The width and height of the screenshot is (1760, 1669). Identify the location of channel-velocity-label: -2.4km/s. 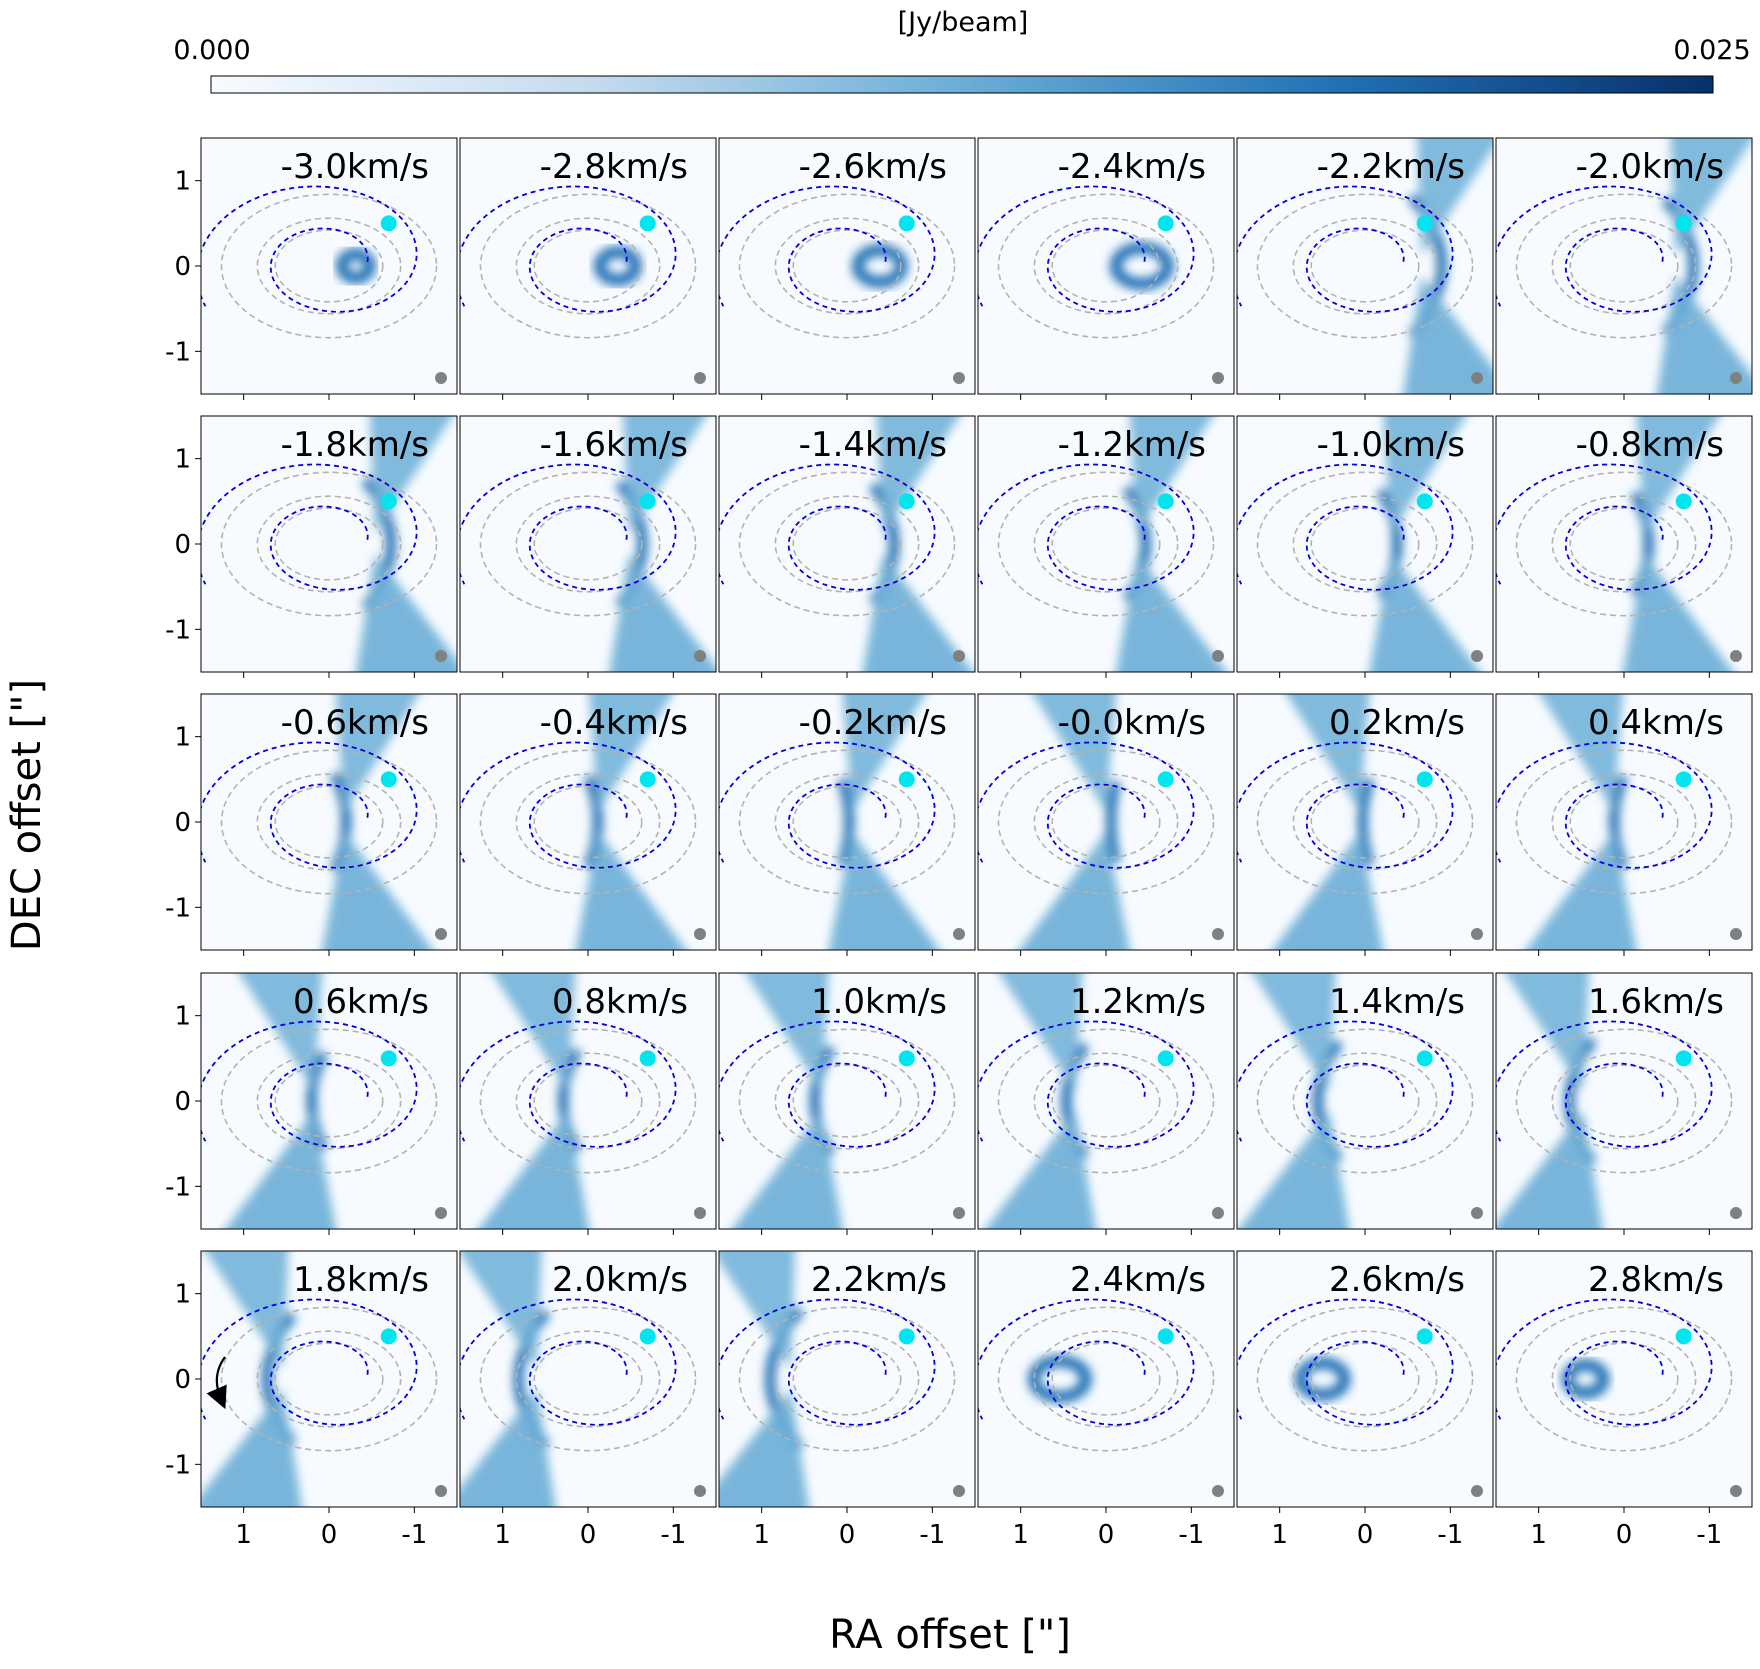
(1132, 167).